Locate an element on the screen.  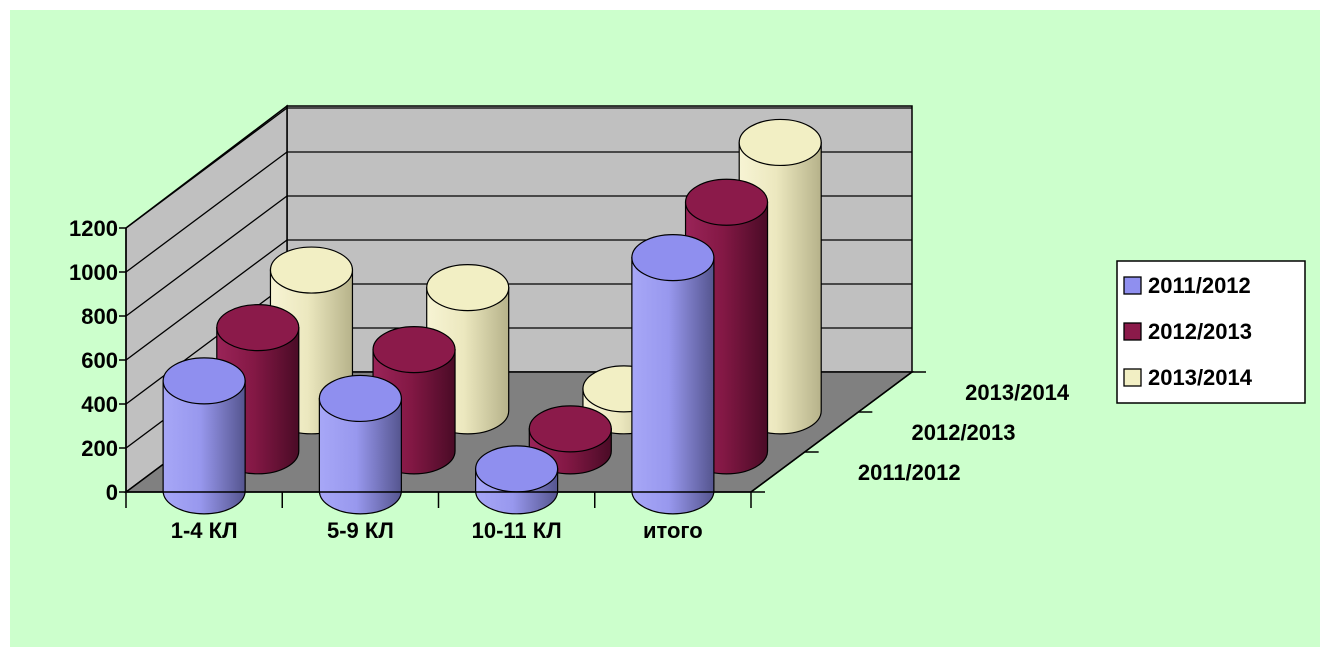
category-label: 1-4 КЛ is located at coordinates (204, 530).